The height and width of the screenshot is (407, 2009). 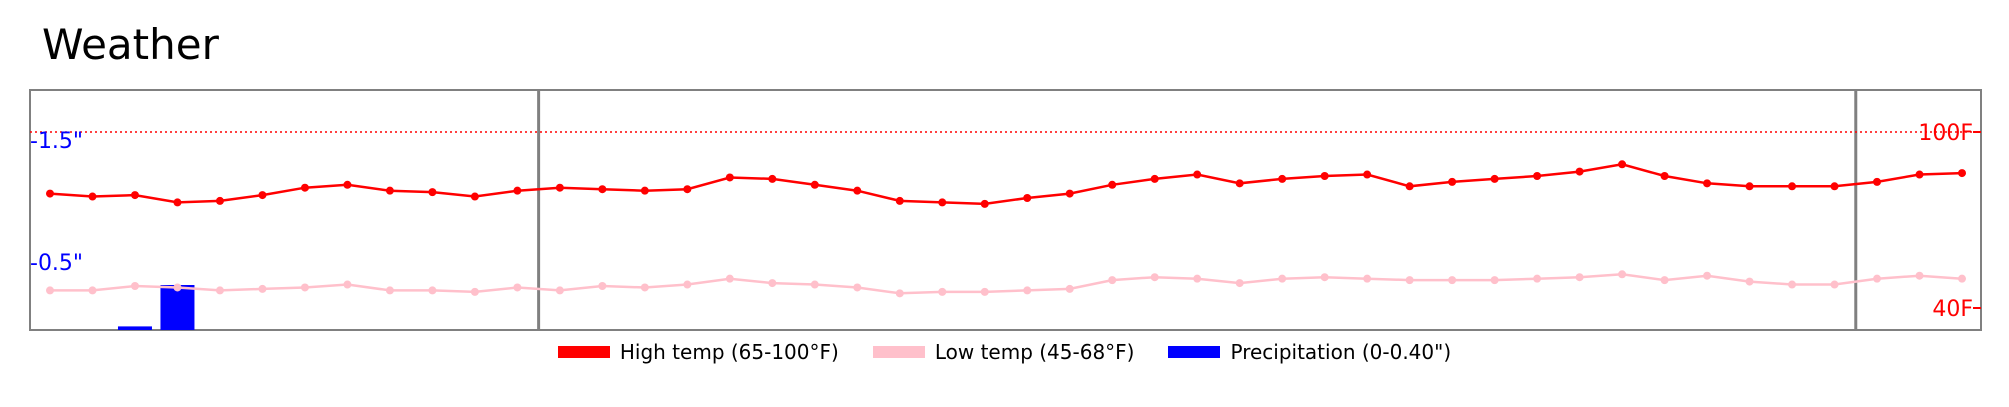 I want to click on temp-tick-label-0: 40F, so click(x=1952, y=309).